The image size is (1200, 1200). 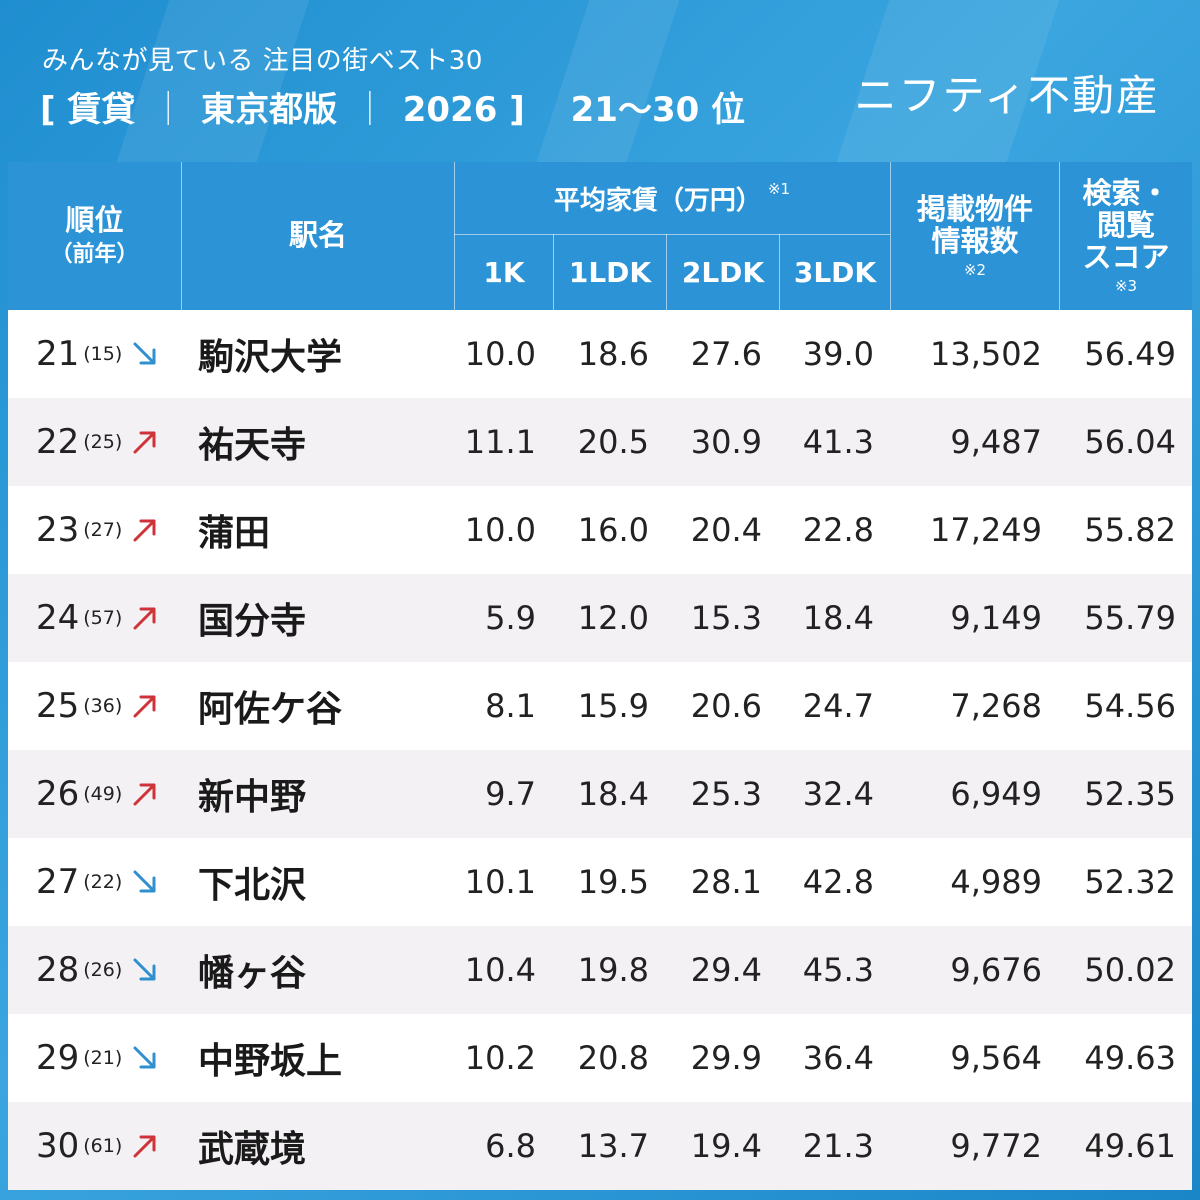 I want to click on previous-rank: (26), so click(x=103, y=970).